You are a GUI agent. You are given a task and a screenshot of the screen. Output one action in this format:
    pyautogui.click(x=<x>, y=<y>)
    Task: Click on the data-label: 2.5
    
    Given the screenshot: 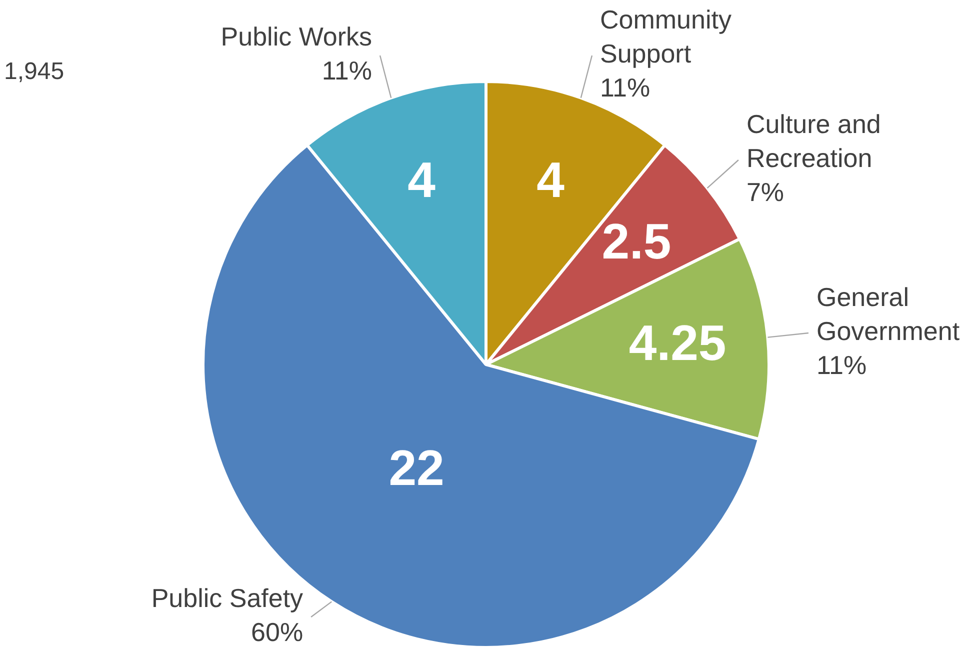 What is the action you would take?
    pyautogui.click(x=637, y=241)
    